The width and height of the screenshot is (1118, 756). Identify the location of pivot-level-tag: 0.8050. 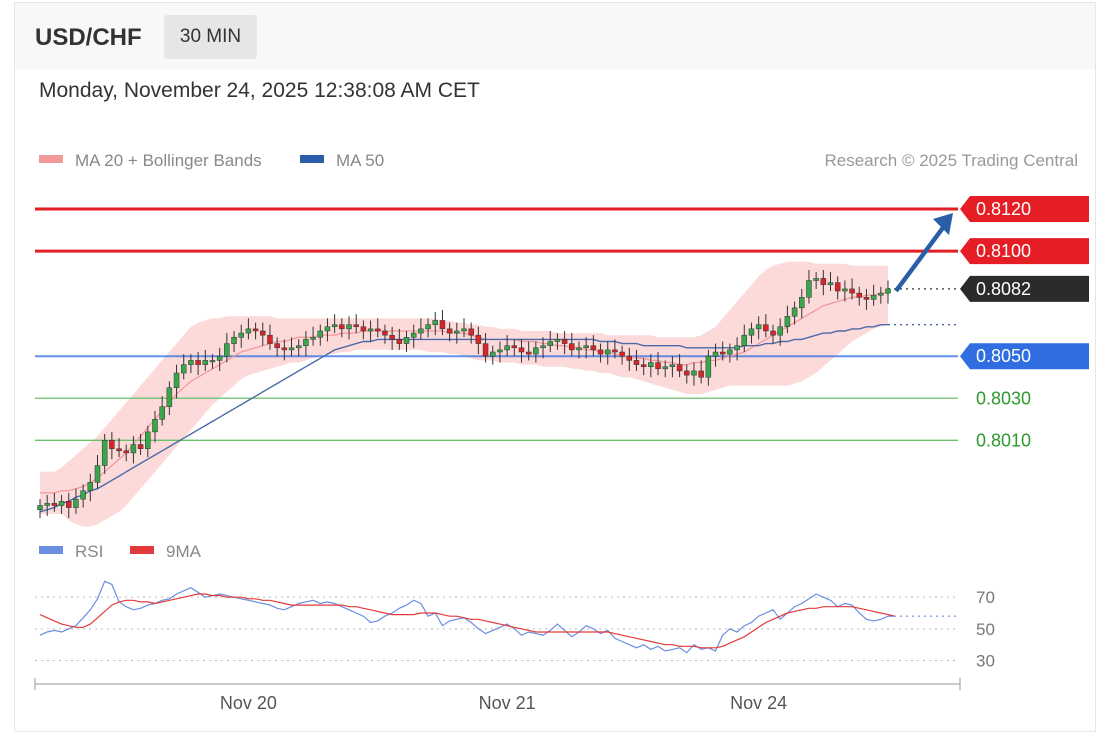
(1003, 356).